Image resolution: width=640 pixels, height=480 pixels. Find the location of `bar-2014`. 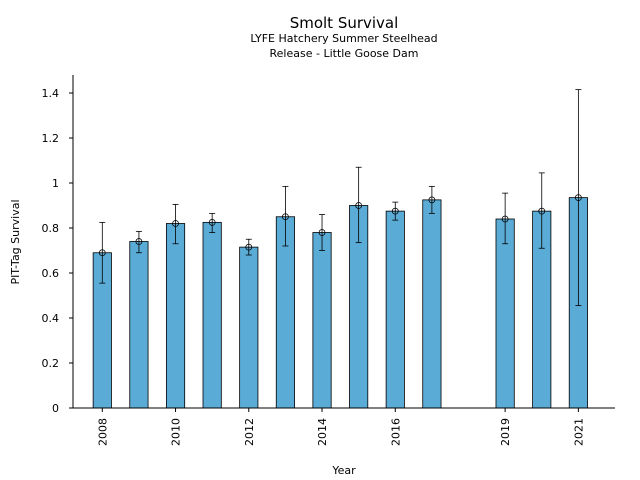

bar-2014 is located at coordinates (322, 320).